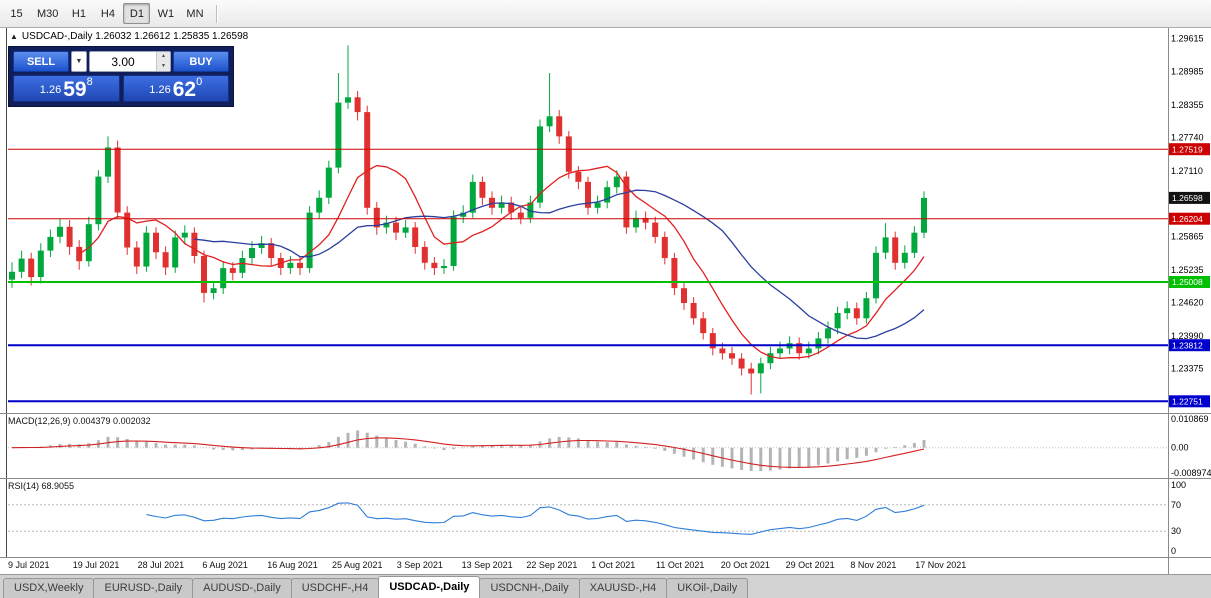 The image size is (1211, 598). I want to click on price-tag: 1.25008, so click(1189, 282).